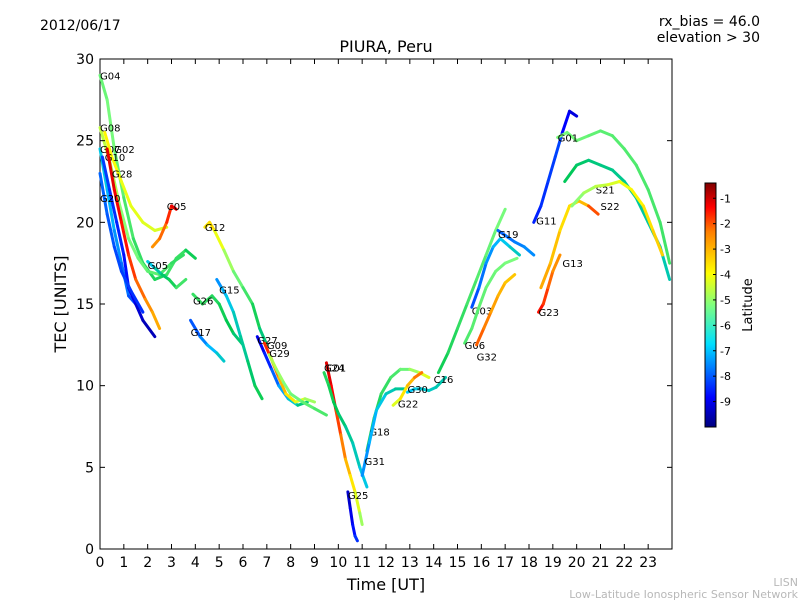 This screenshot has height=601, width=800. What do you see at coordinates (122, 174) in the screenshot?
I see `satellite-label: G28` at bounding box center [122, 174].